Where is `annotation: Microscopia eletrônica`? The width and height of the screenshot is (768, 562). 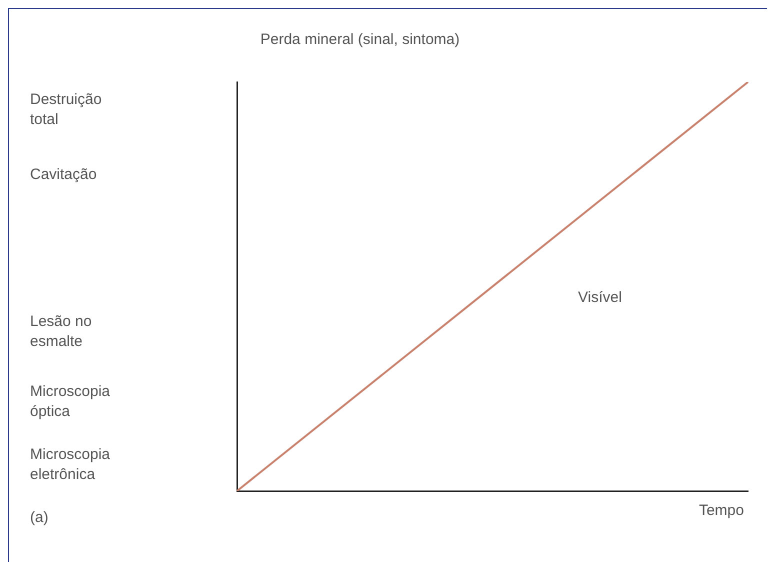 annotation: Microscopia eletrônica is located at coordinates (70, 465).